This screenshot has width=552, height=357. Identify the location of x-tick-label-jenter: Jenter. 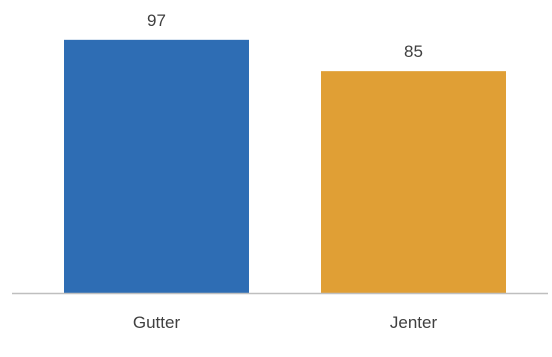
(414, 322).